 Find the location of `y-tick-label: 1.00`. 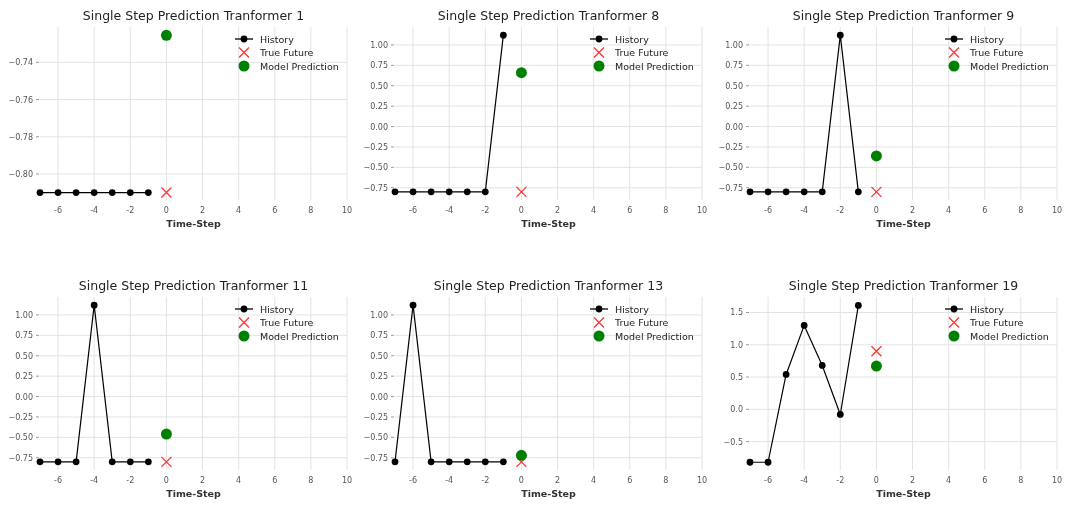

y-tick-label: 1.00 is located at coordinates (734, 45).